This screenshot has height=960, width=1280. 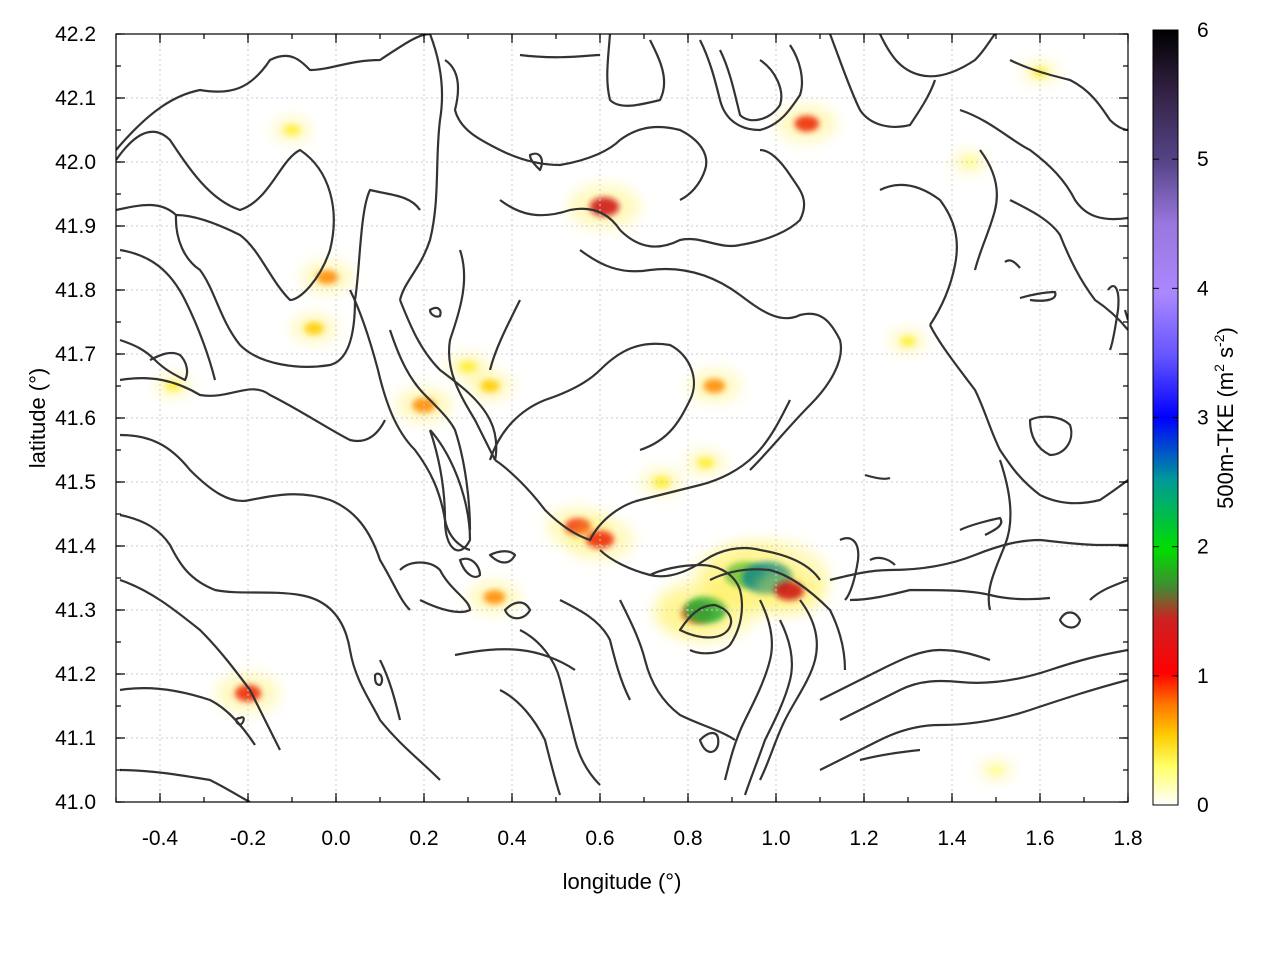 What do you see at coordinates (75, 34) in the screenshot?
I see `y-tick-label: 42.2` at bounding box center [75, 34].